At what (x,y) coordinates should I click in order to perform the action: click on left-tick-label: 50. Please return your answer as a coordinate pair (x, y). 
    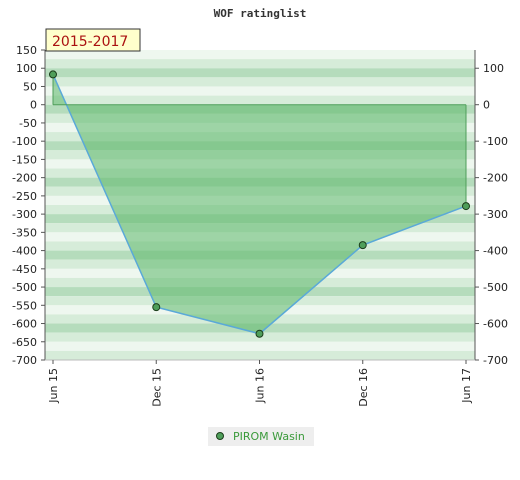
    Looking at the image, I should click on (30, 86).